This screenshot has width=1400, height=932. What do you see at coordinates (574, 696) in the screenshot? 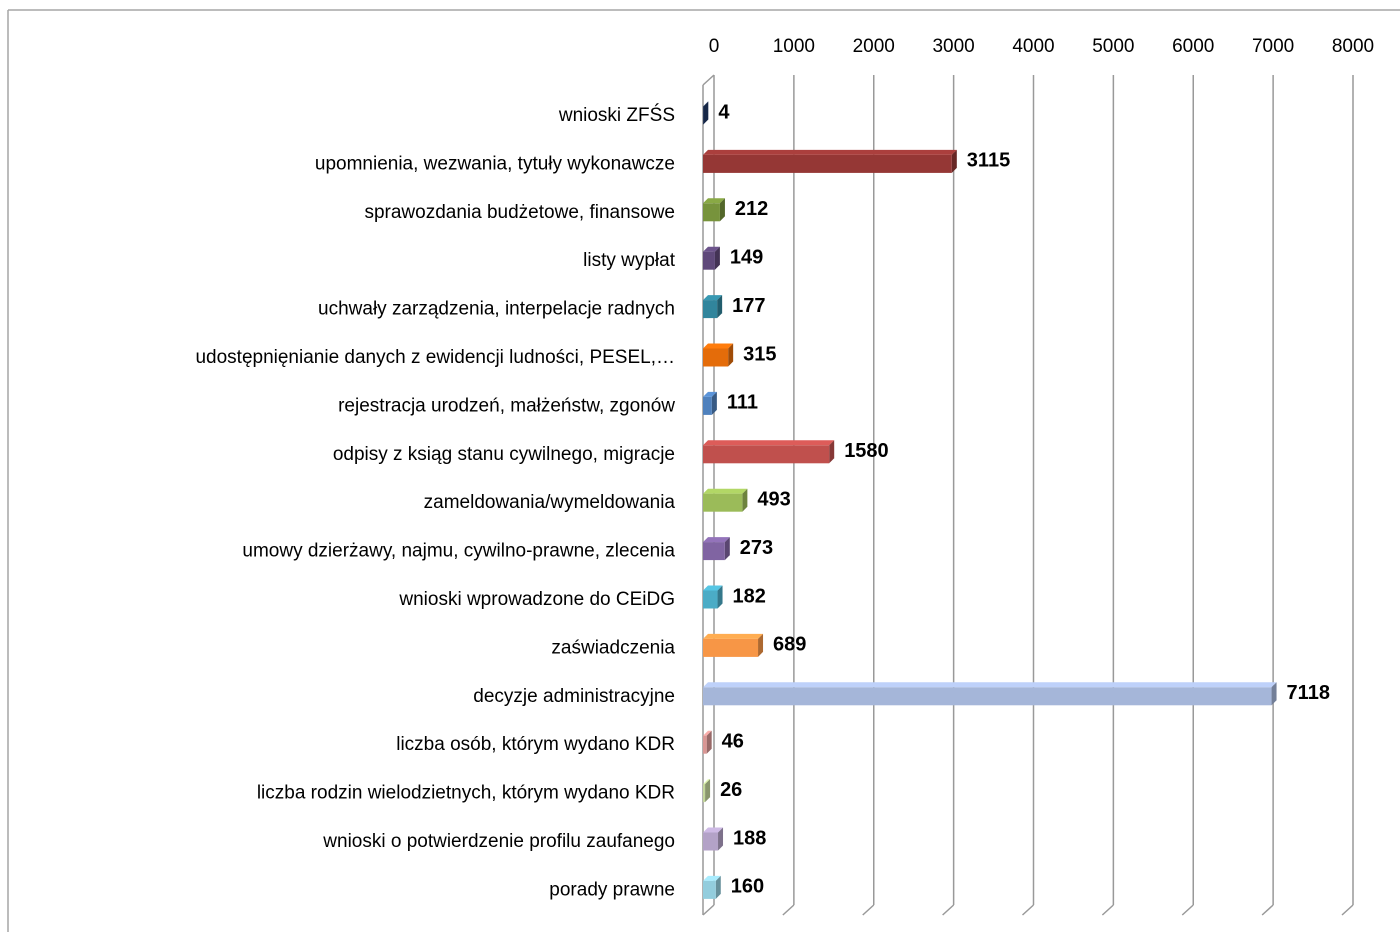
I see `category-label: decyzje administracyjne` at bounding box center [574, 696].